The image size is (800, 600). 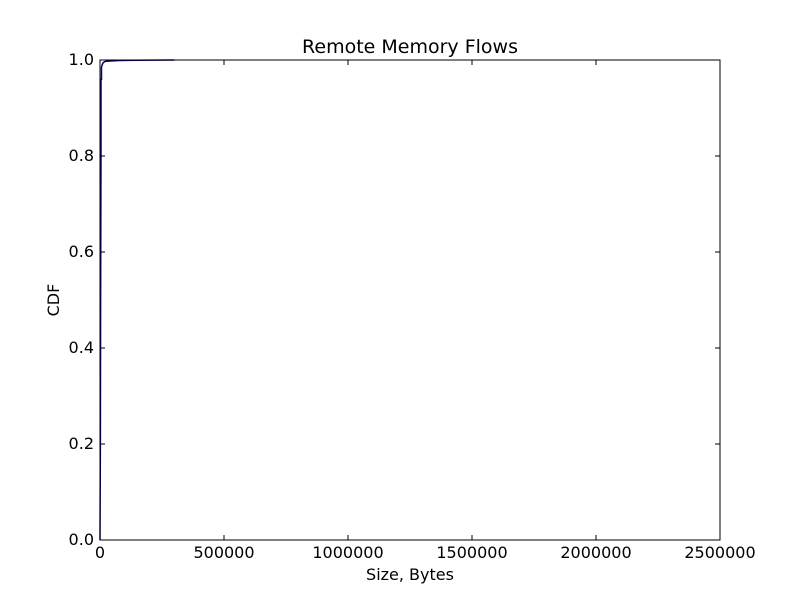 What do you see at coordinates (81, 59) in the screenshot?
I see `y-tick-label: 1.0` at bounding box center [81, 59].